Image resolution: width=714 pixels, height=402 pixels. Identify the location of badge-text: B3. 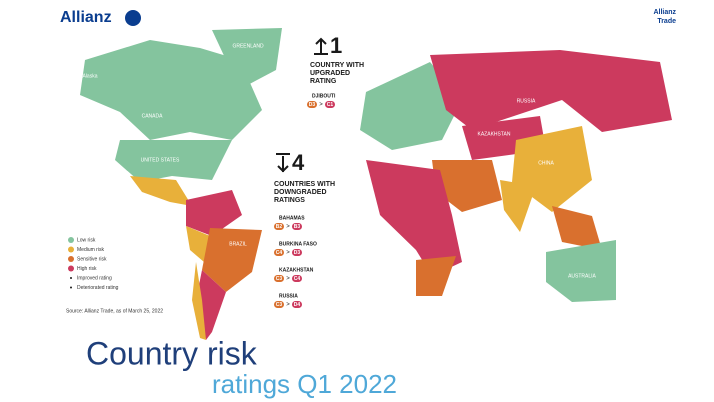
(297, 227).